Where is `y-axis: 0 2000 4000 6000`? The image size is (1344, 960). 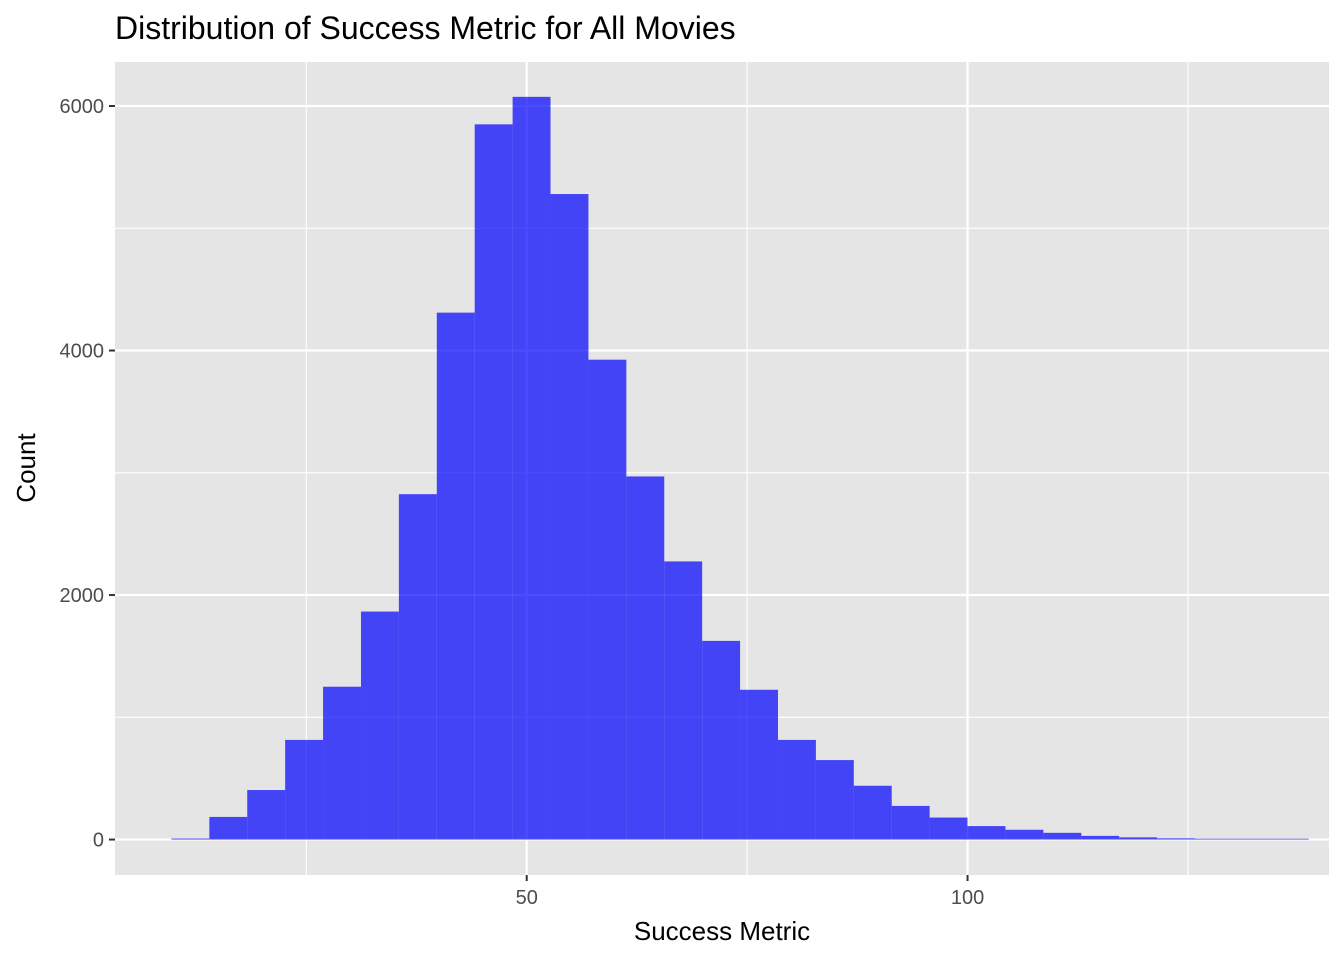
y-axis: 0 2000 4000 6000 is located at coordinates (87, 474).